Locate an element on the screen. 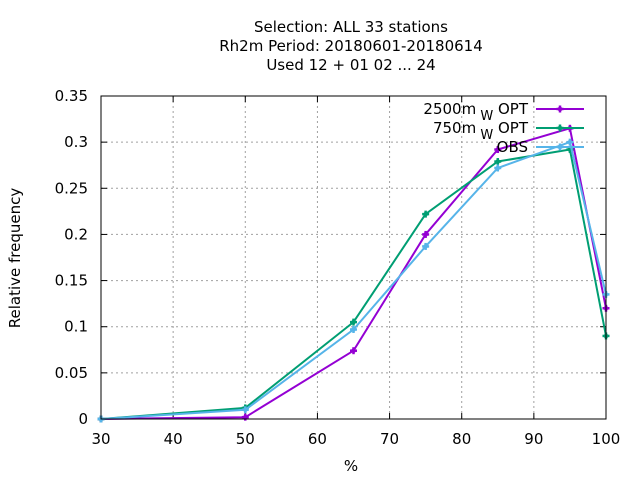  y-tick-label: 0.05 is located at coordinates (71, 373).